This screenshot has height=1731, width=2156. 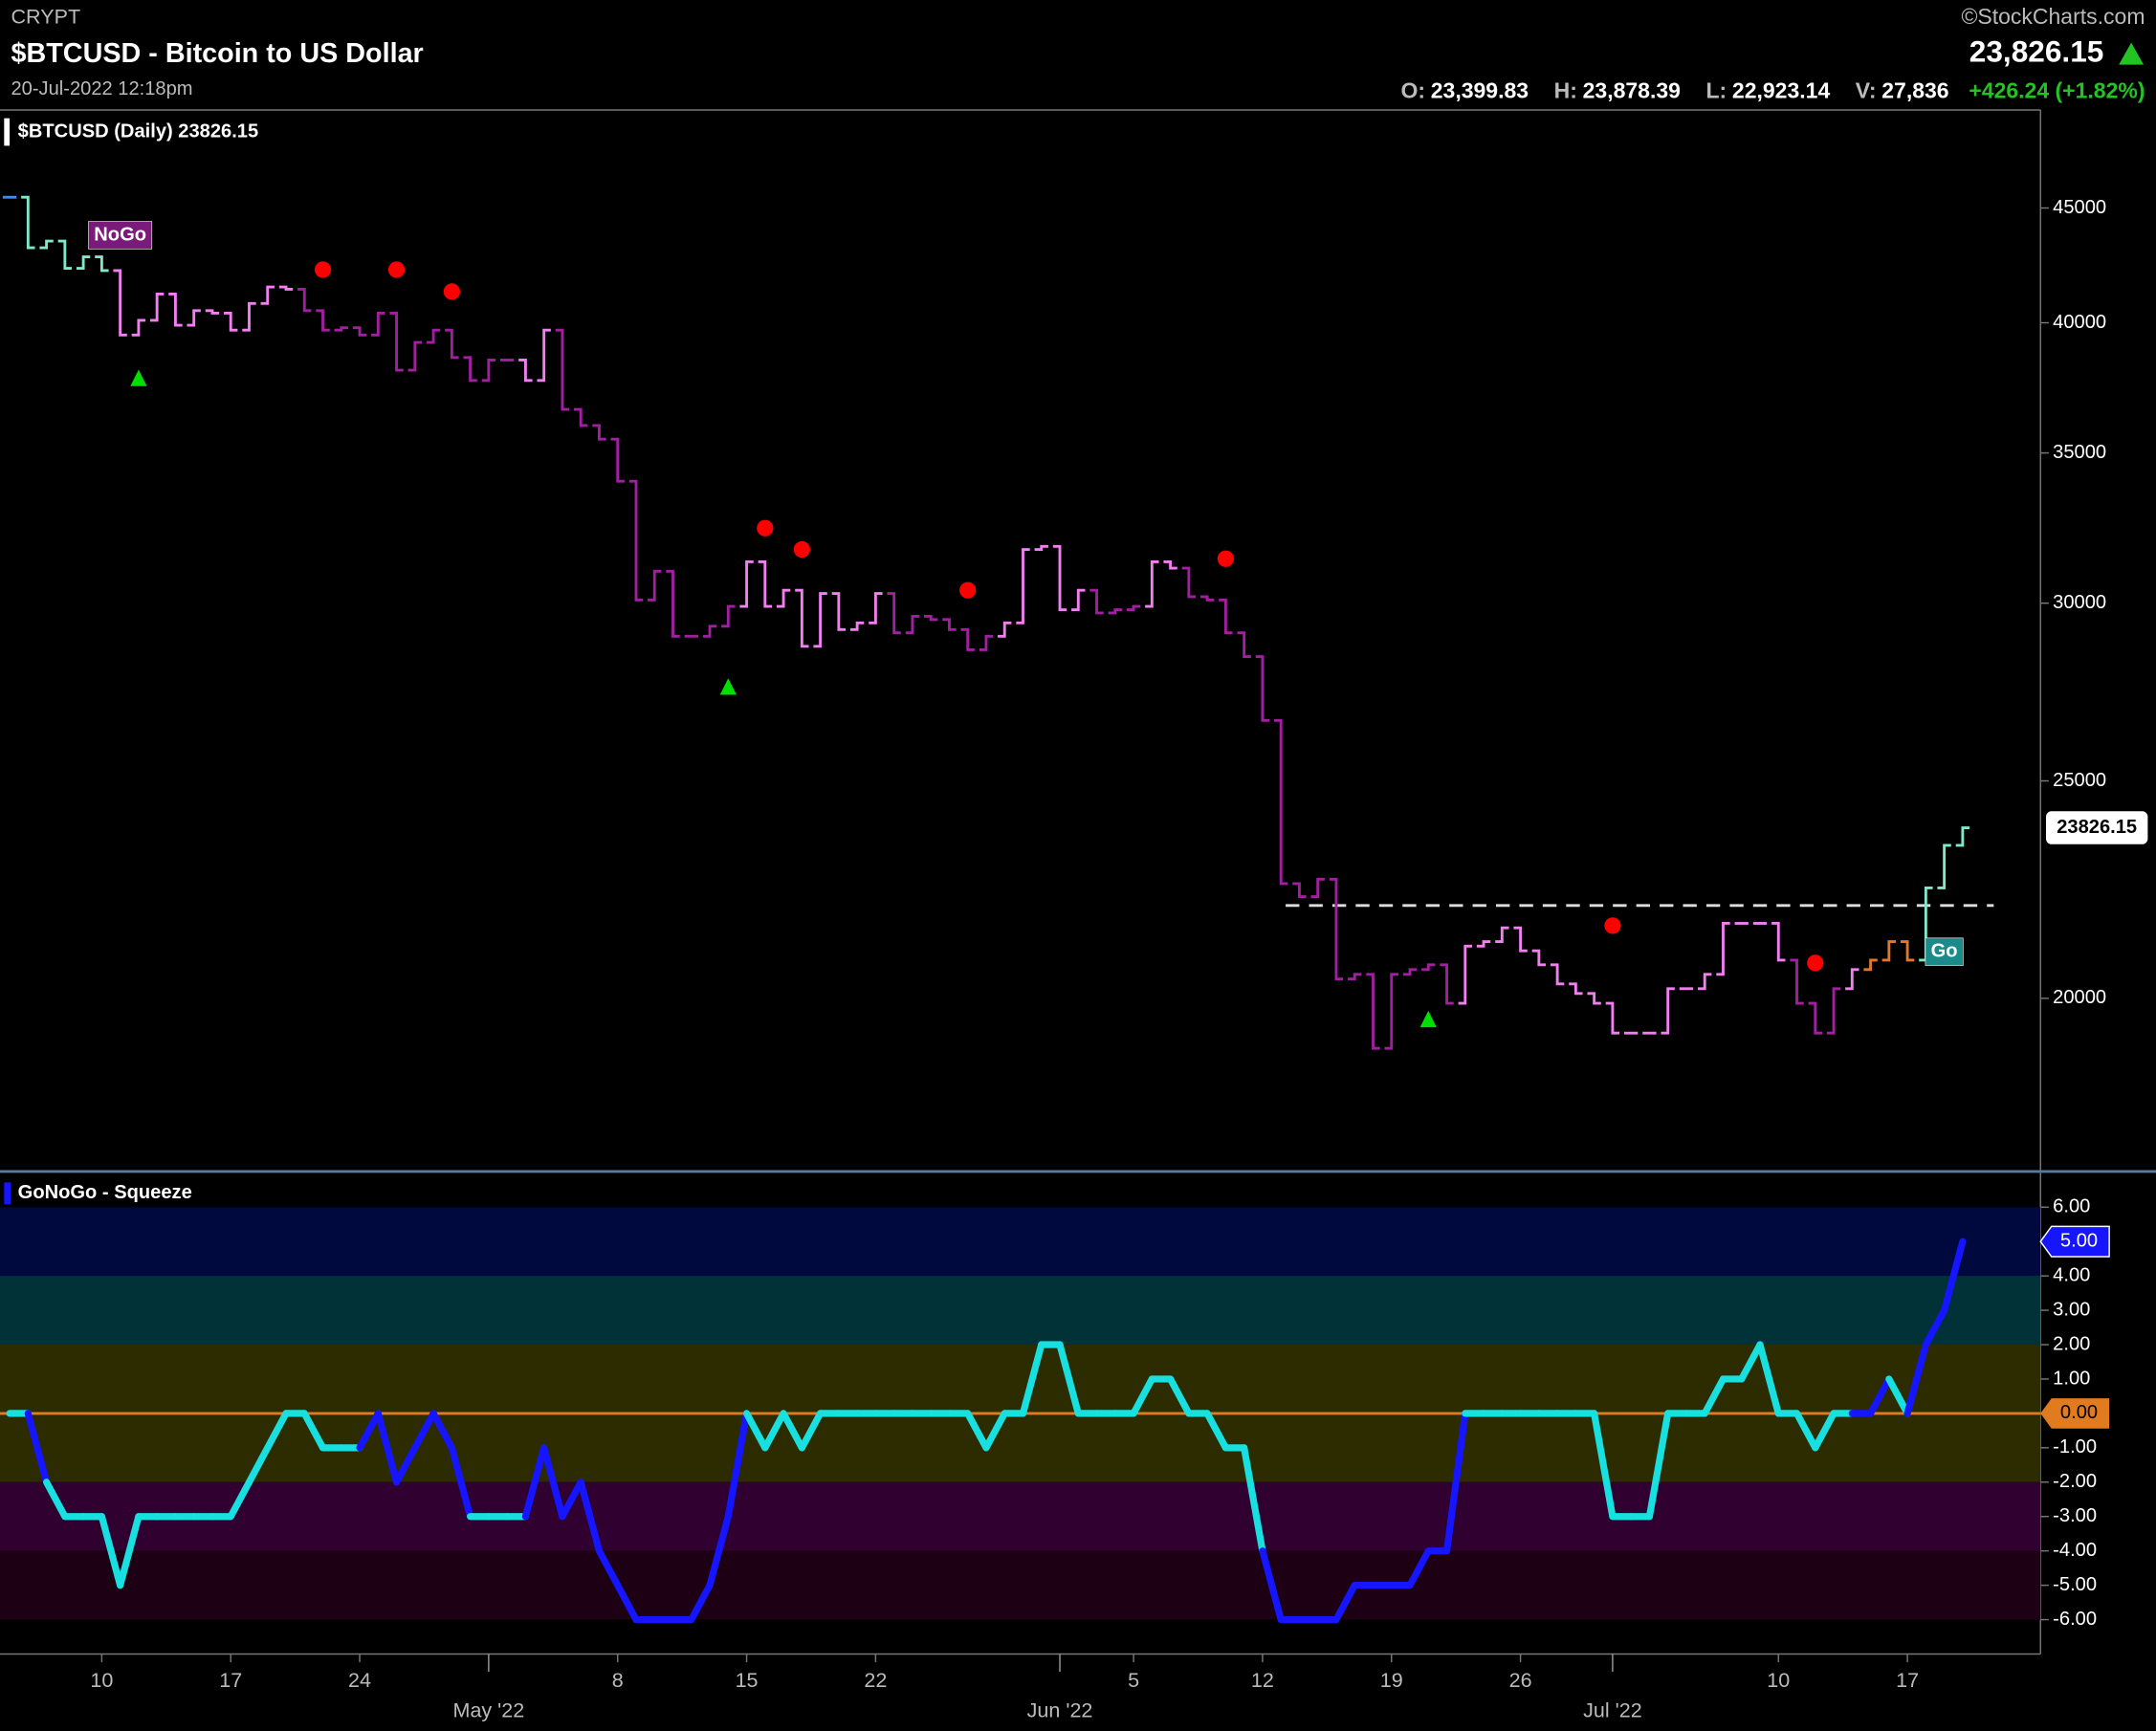 I want to click on y-tick-label: 20000, so click(x=2079, y=997).